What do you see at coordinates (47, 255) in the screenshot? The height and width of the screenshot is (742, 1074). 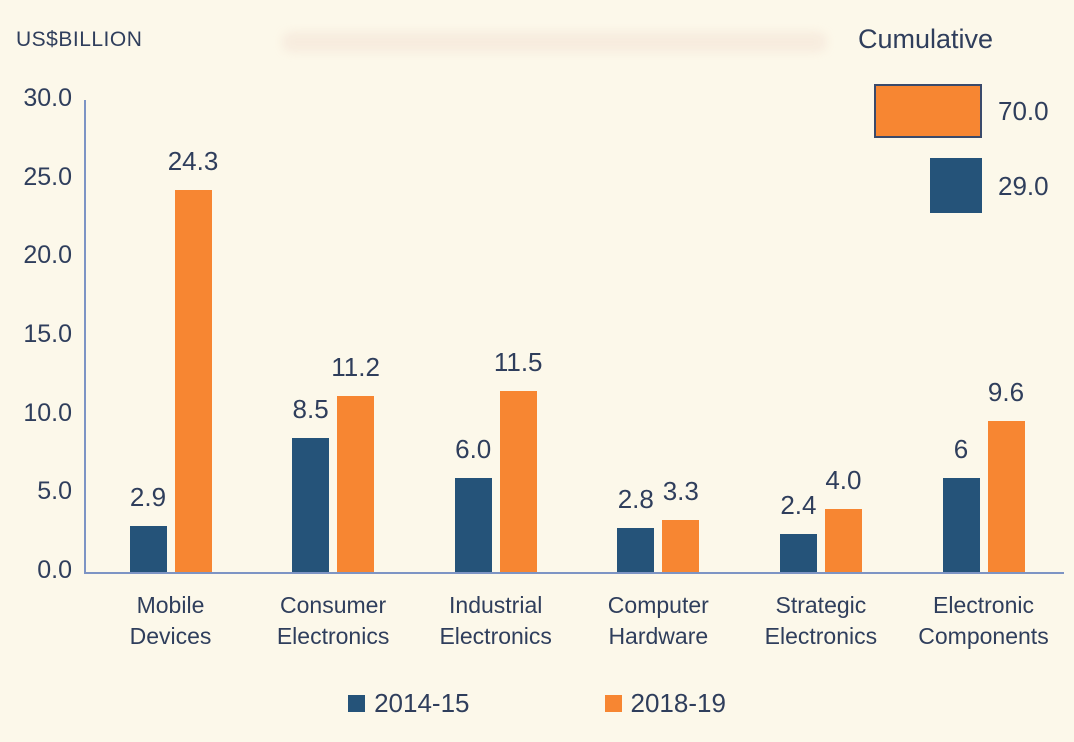 I see `y-axis-tick-label: 20.0` at bounding box center [47, 255].